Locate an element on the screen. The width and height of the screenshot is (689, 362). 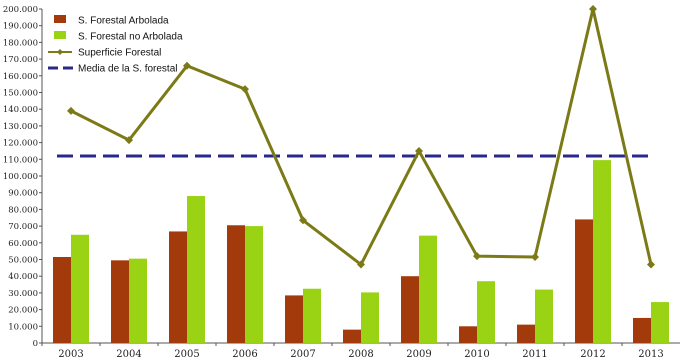
y-tick-label: 50.000 is located at coordinates (23, 261).